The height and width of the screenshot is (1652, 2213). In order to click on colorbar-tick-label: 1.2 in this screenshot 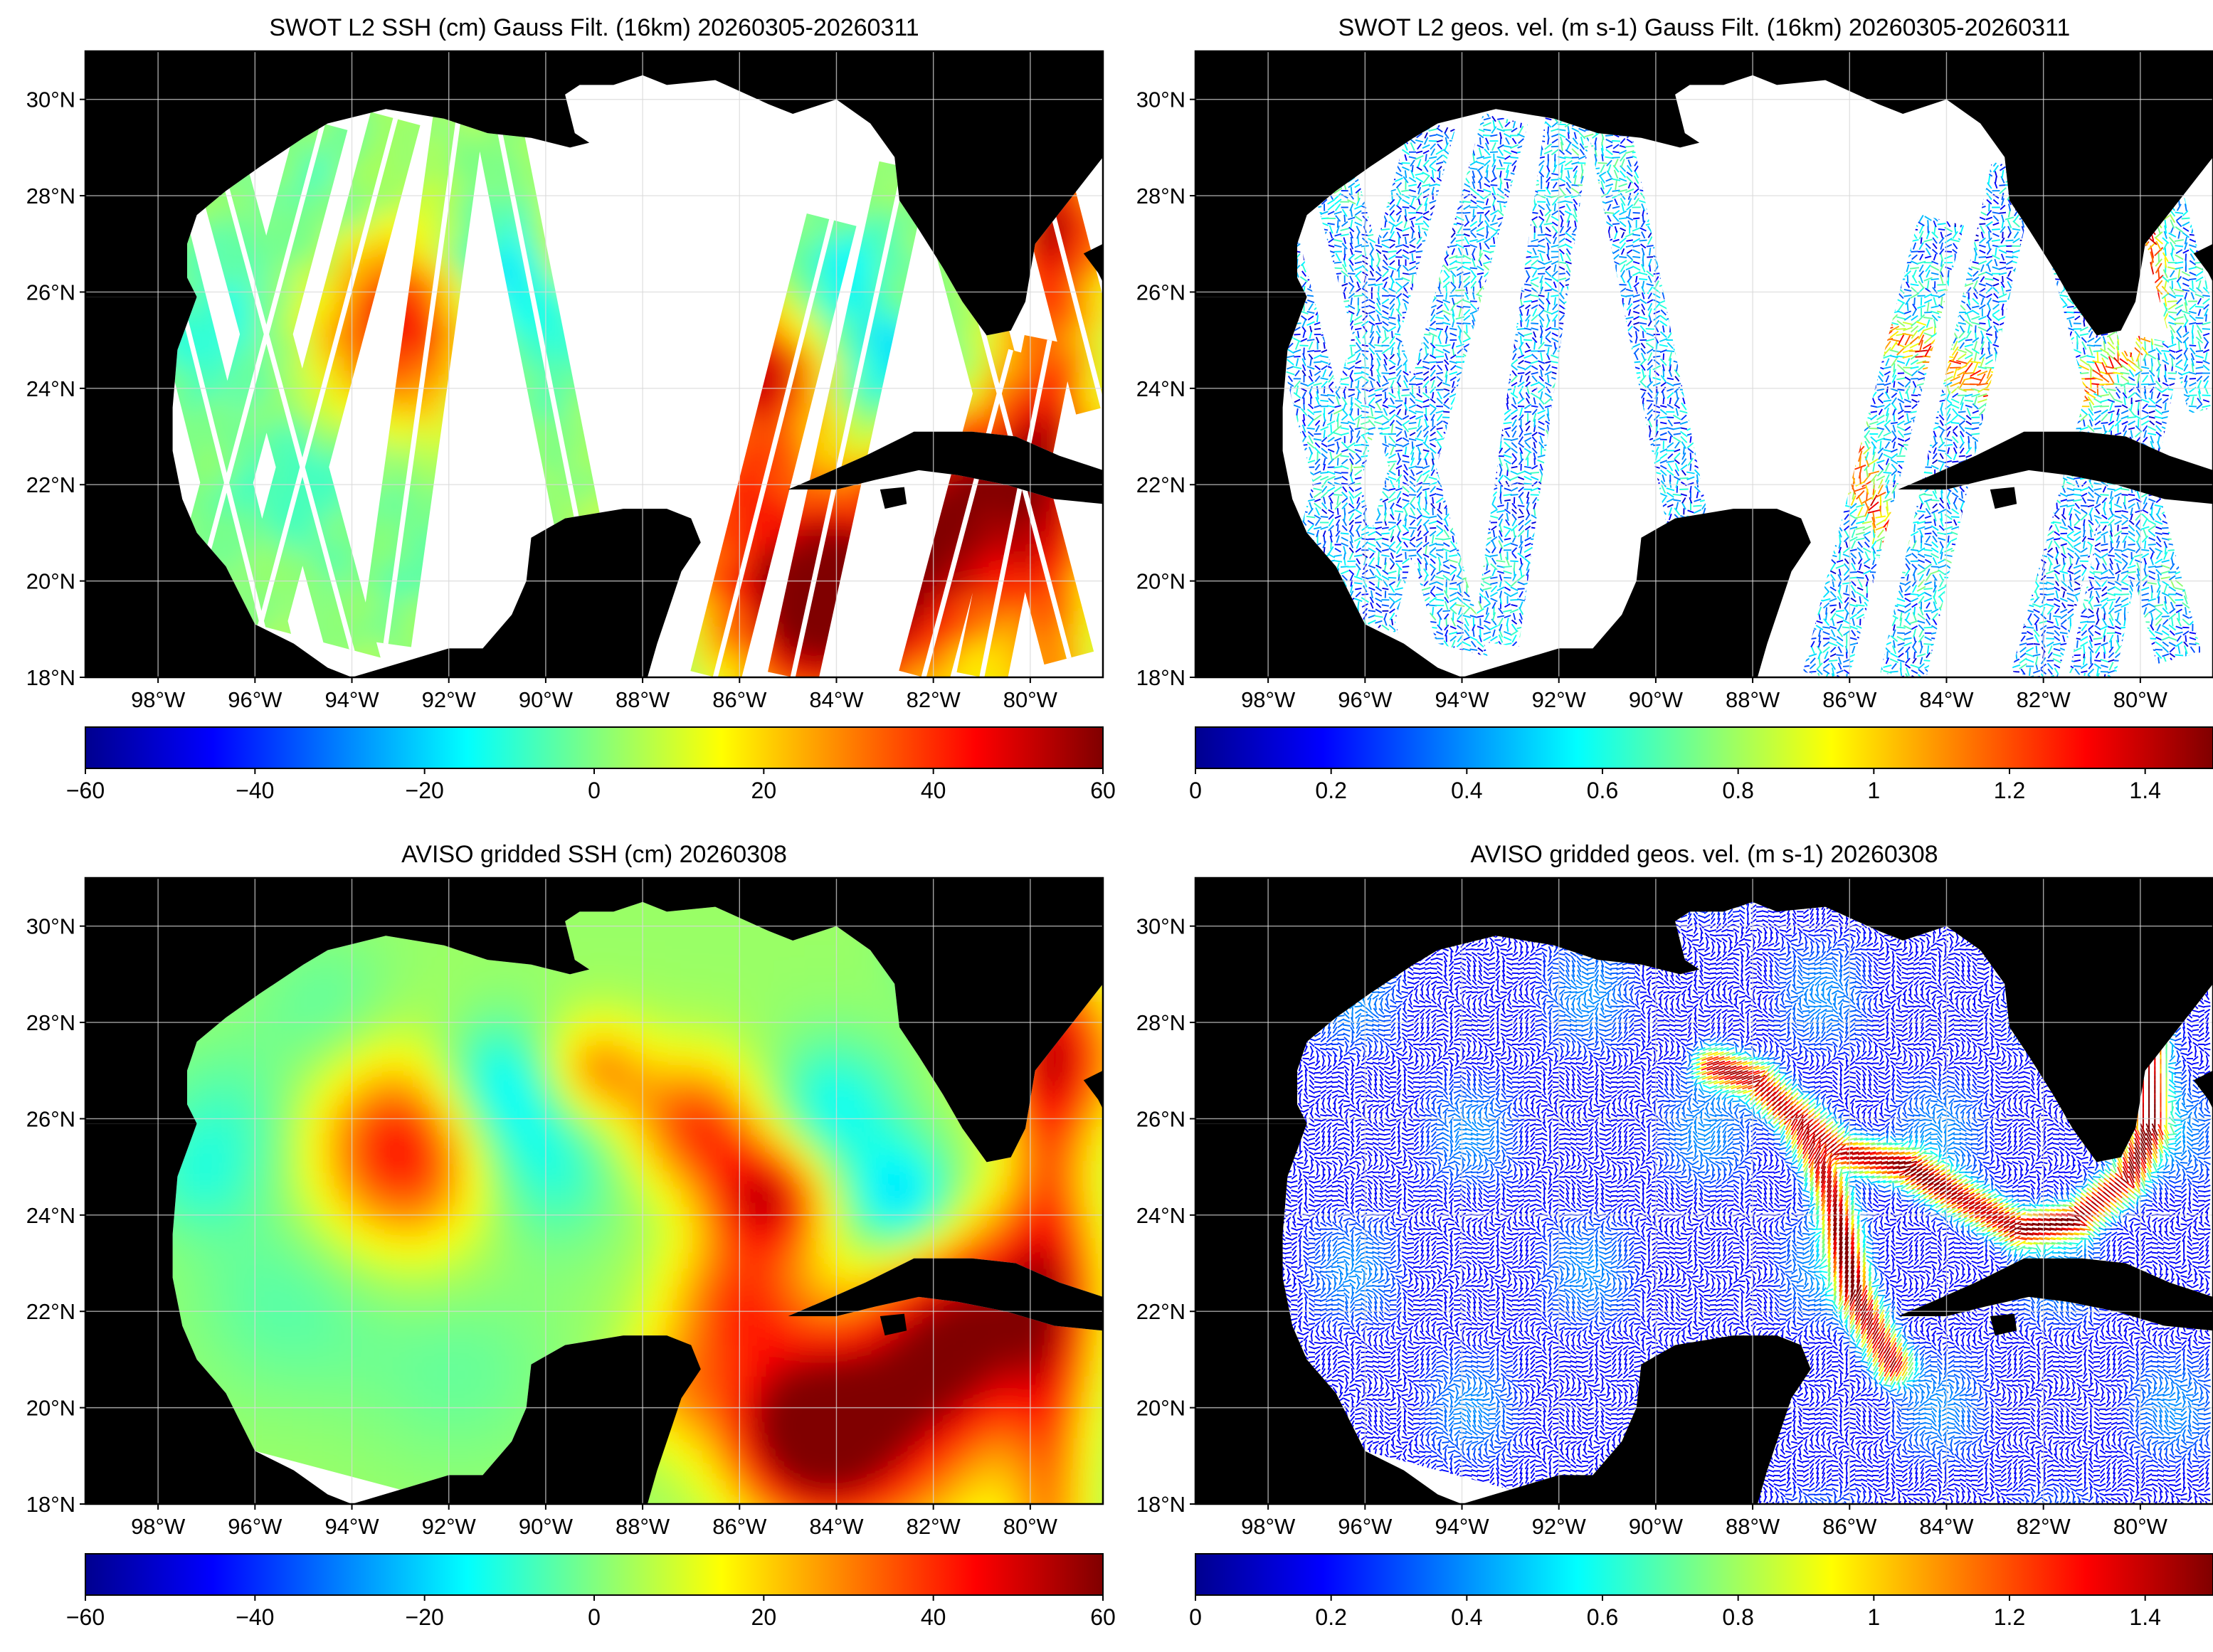, I will do `click(2009, 790)`.